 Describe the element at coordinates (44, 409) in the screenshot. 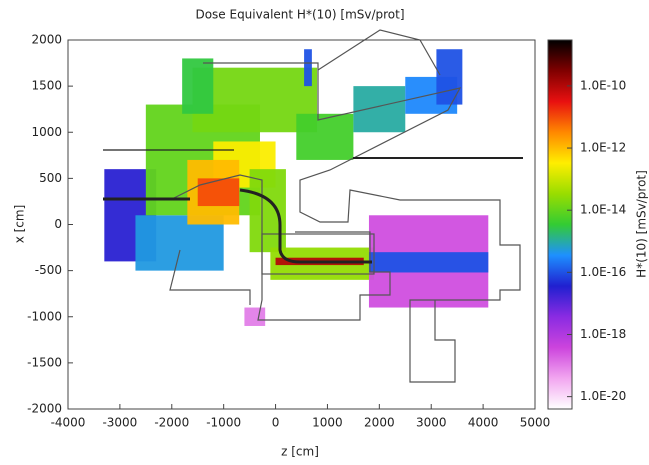

I see `y-tick-label: -2000` at that location.